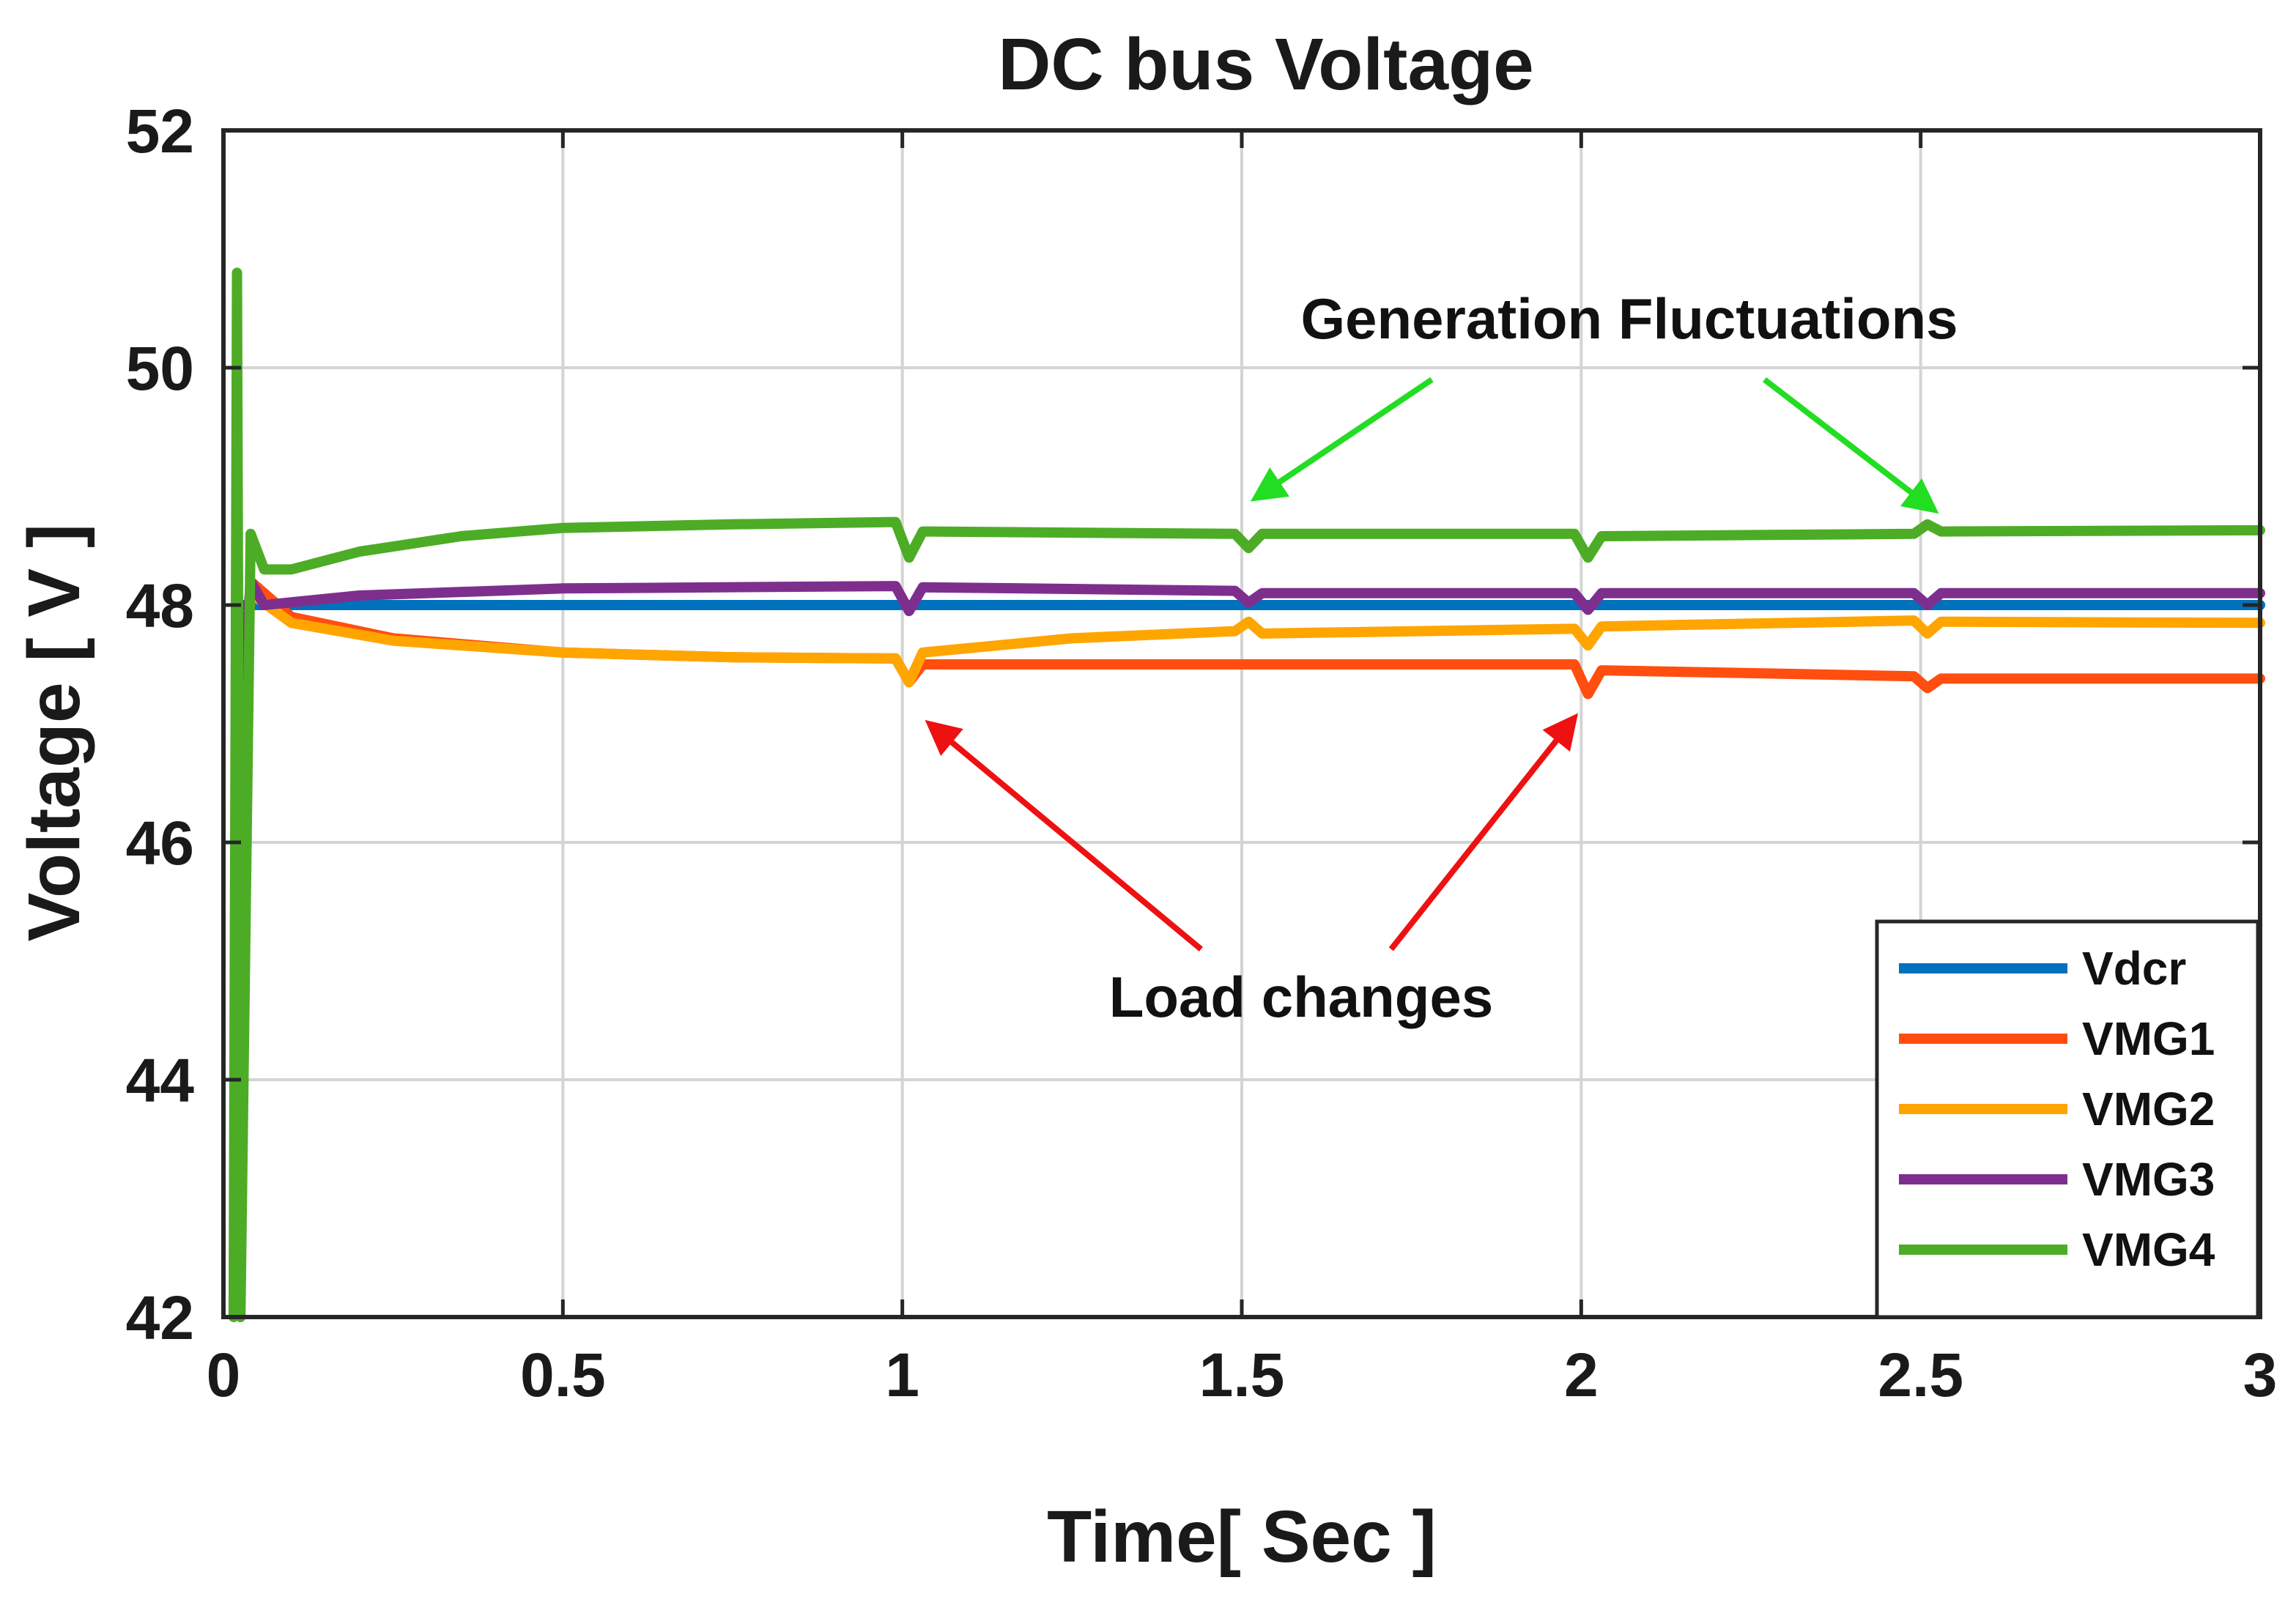 This screenshot has width=2296, height=1602. I want to click on generation-fluctuations-annotation: Generation Fluctuations, so click(1629, 318).